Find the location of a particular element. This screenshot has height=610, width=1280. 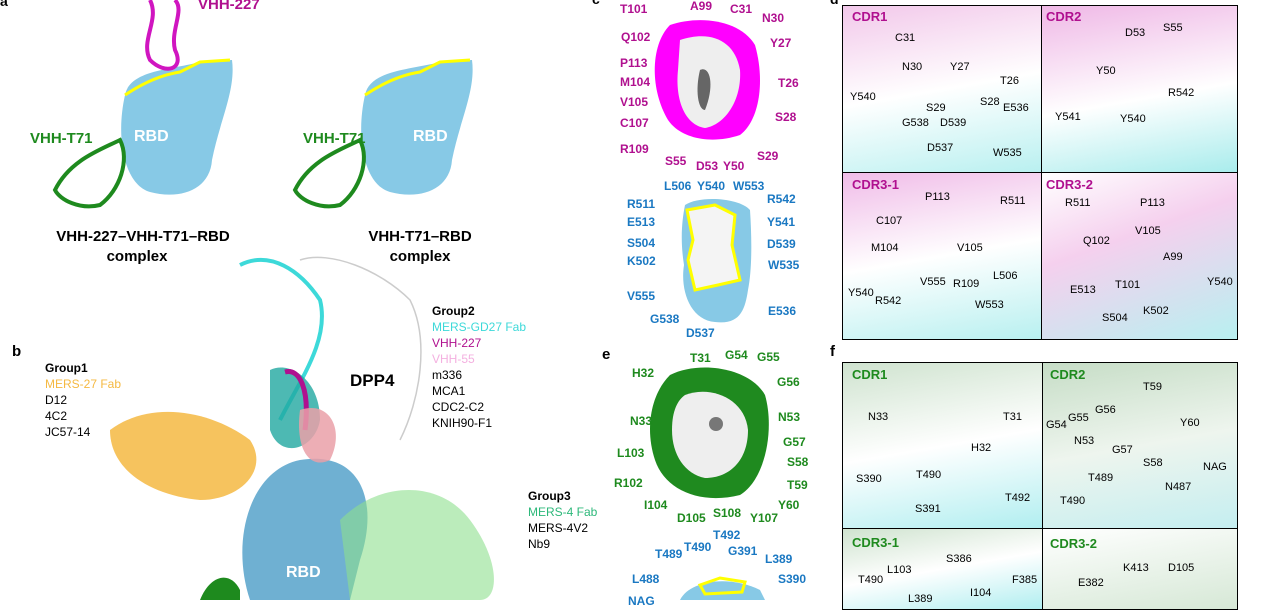

panel-letter: f is located at coordinates (832, 351).